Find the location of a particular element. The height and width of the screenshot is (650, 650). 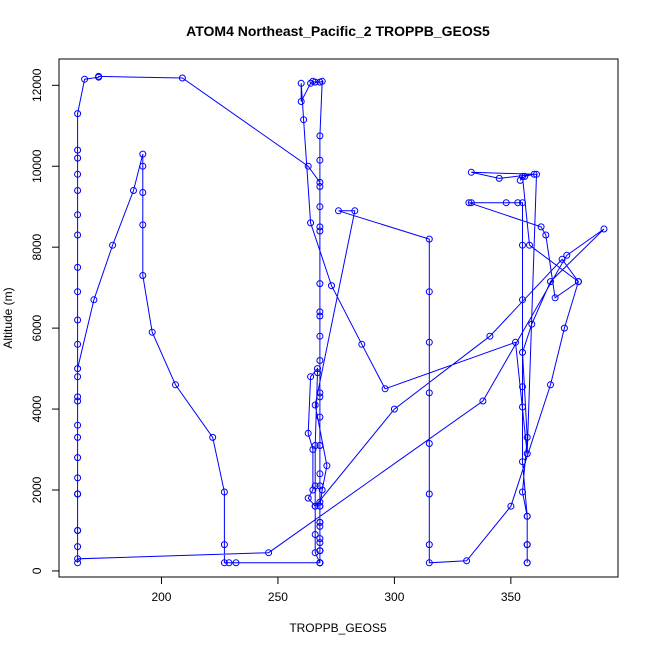

y-tick-label: 4000 is located at coordinates (37, 408).